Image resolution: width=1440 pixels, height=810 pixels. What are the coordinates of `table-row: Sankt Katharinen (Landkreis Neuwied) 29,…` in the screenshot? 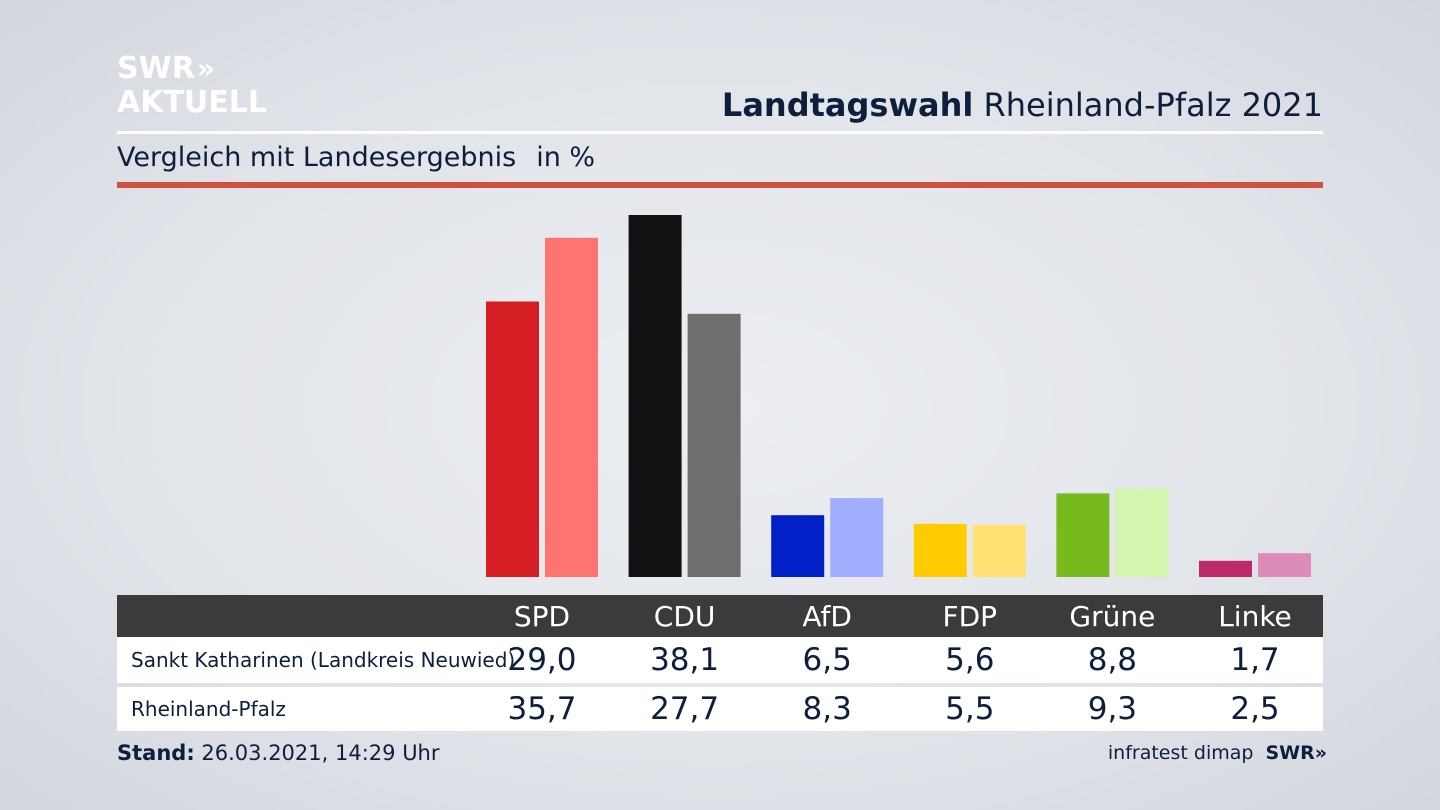 It's located at (720, 660).